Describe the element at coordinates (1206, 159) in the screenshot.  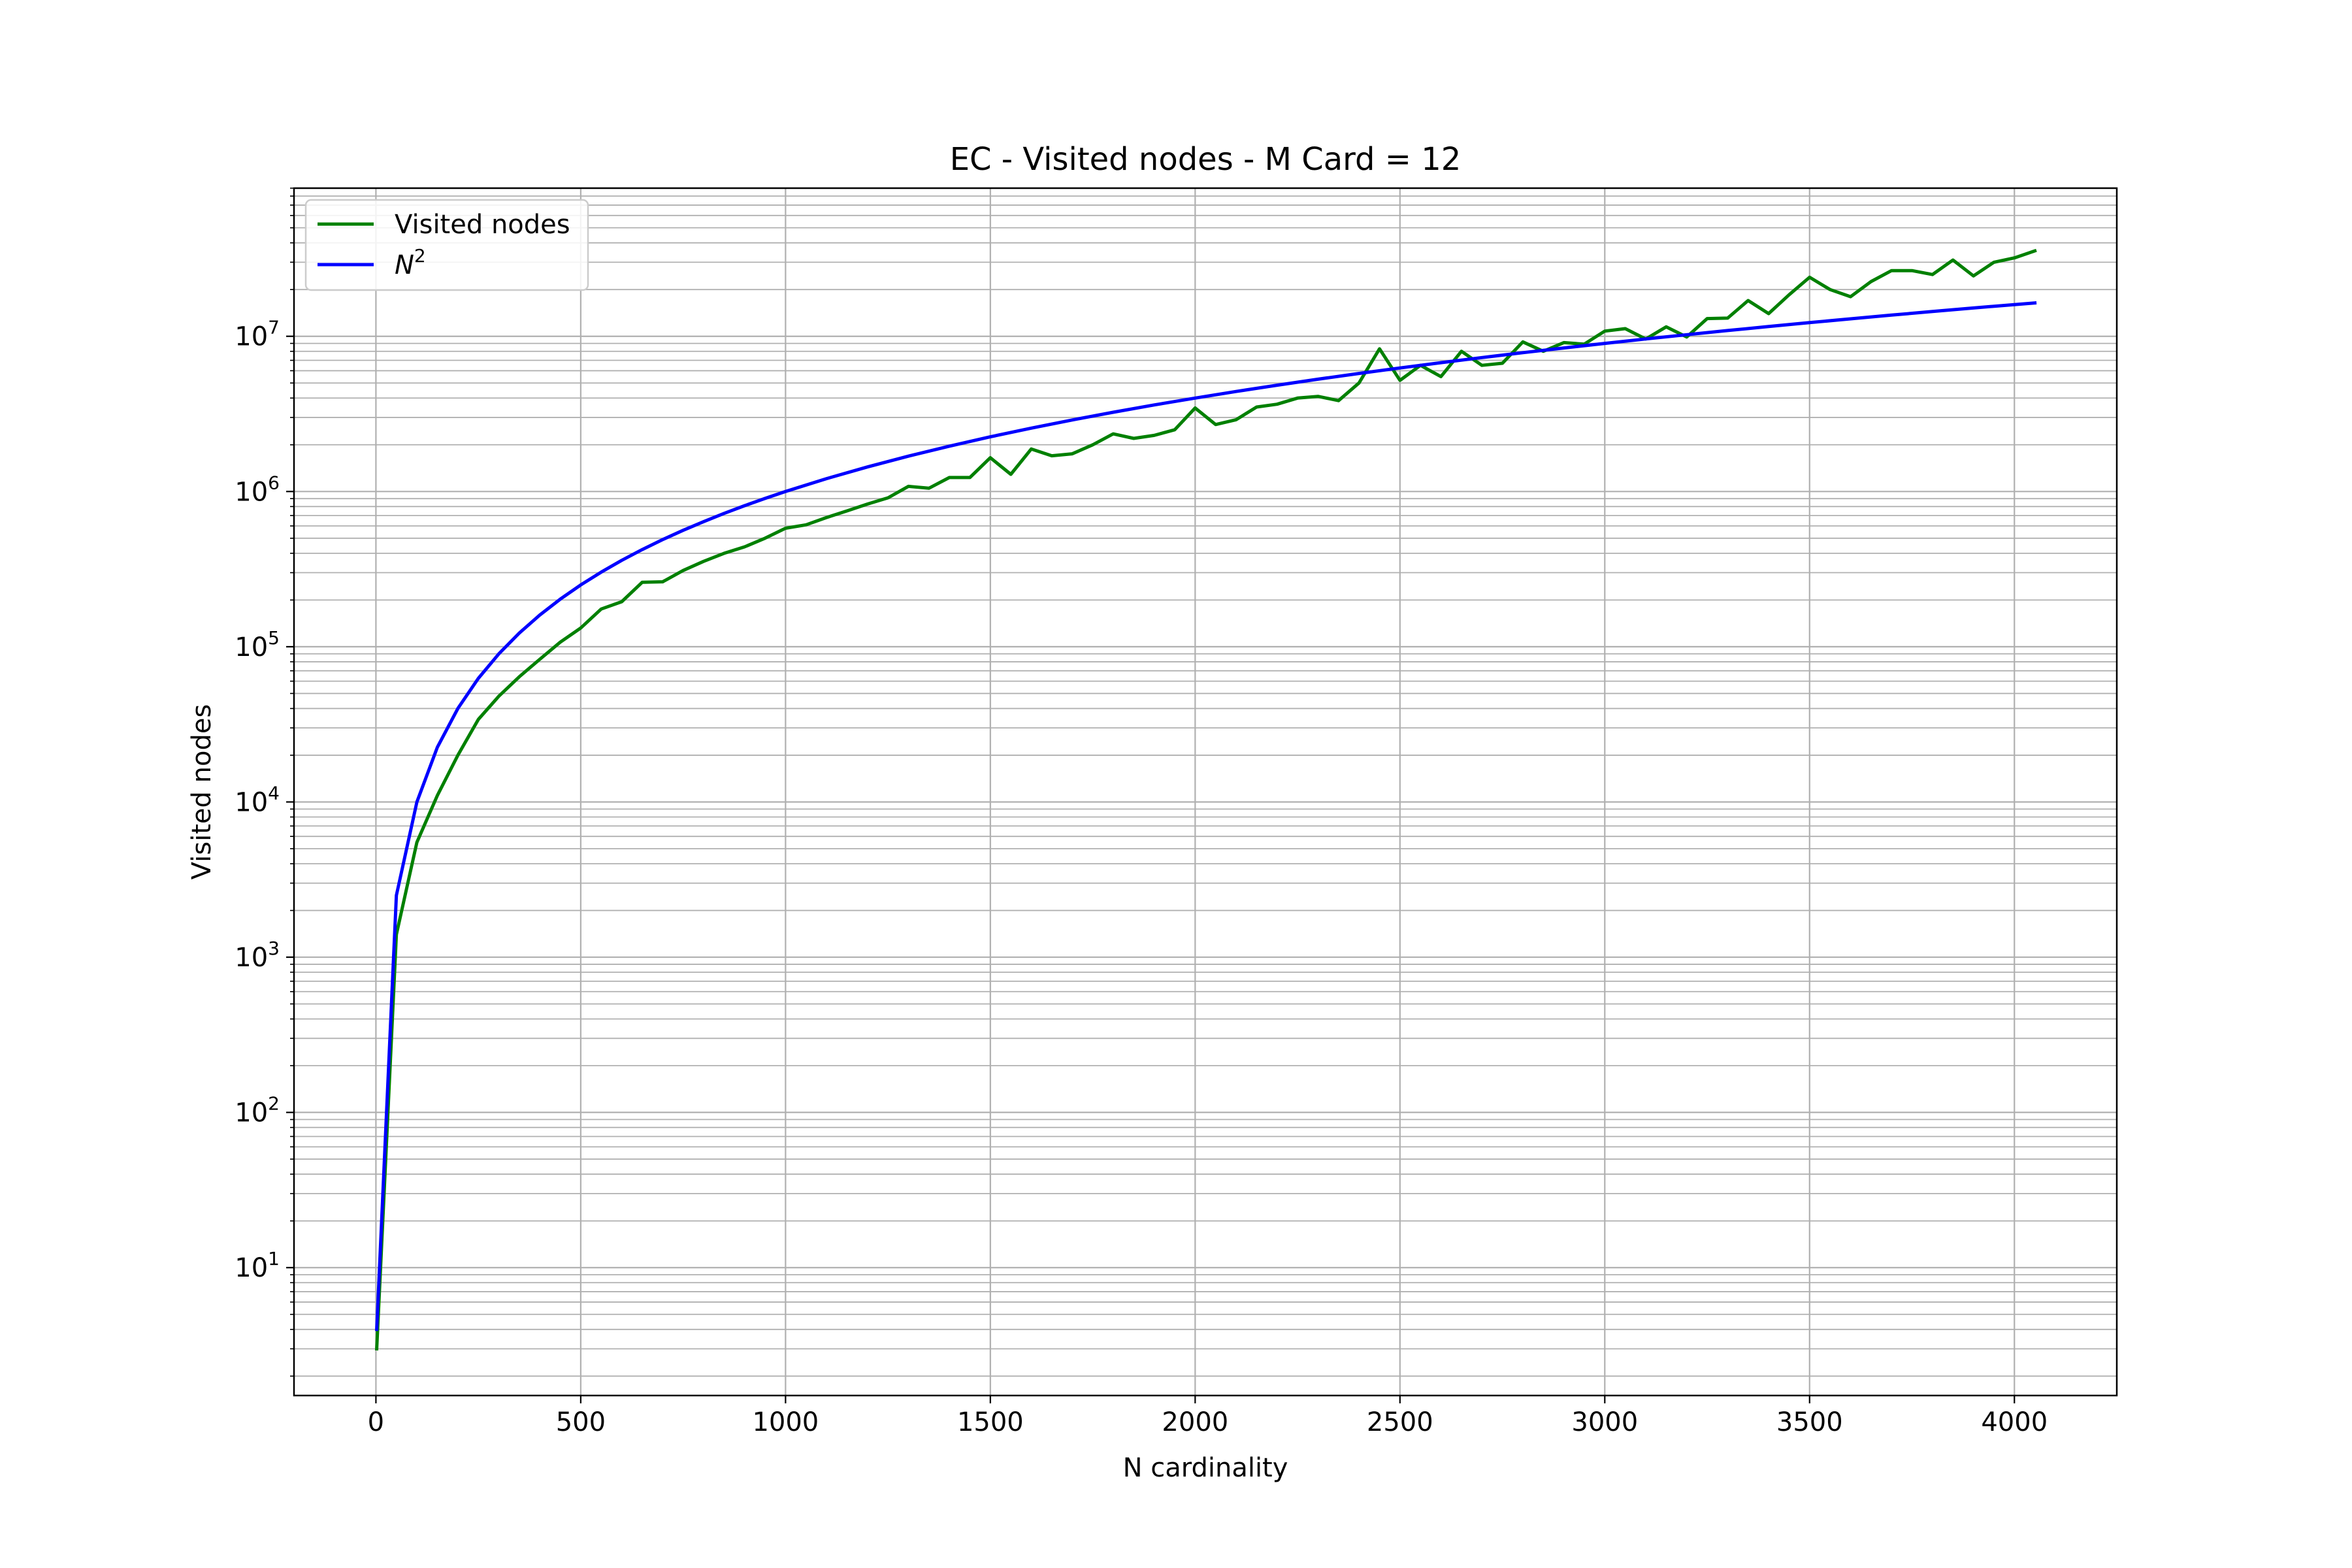
I see `chart-title: EC - Visited nodes - M Card = 12` at that location.